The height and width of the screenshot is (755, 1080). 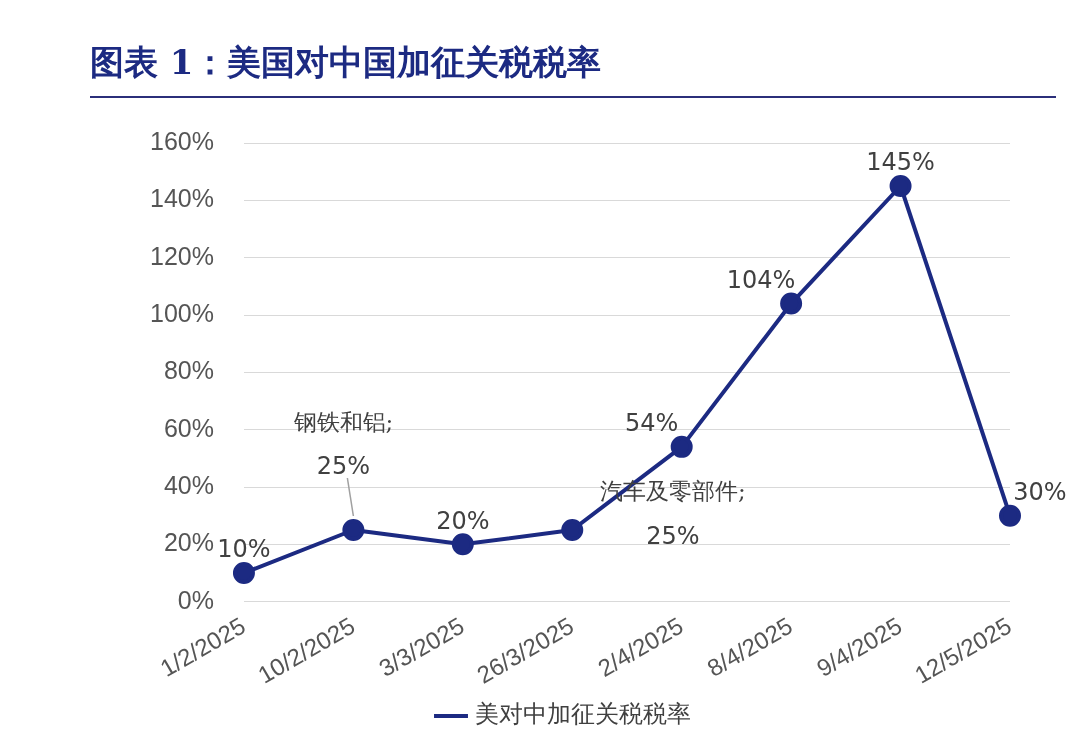 I want to click on y-tick-label: 80%, so click(x=188, y=370).